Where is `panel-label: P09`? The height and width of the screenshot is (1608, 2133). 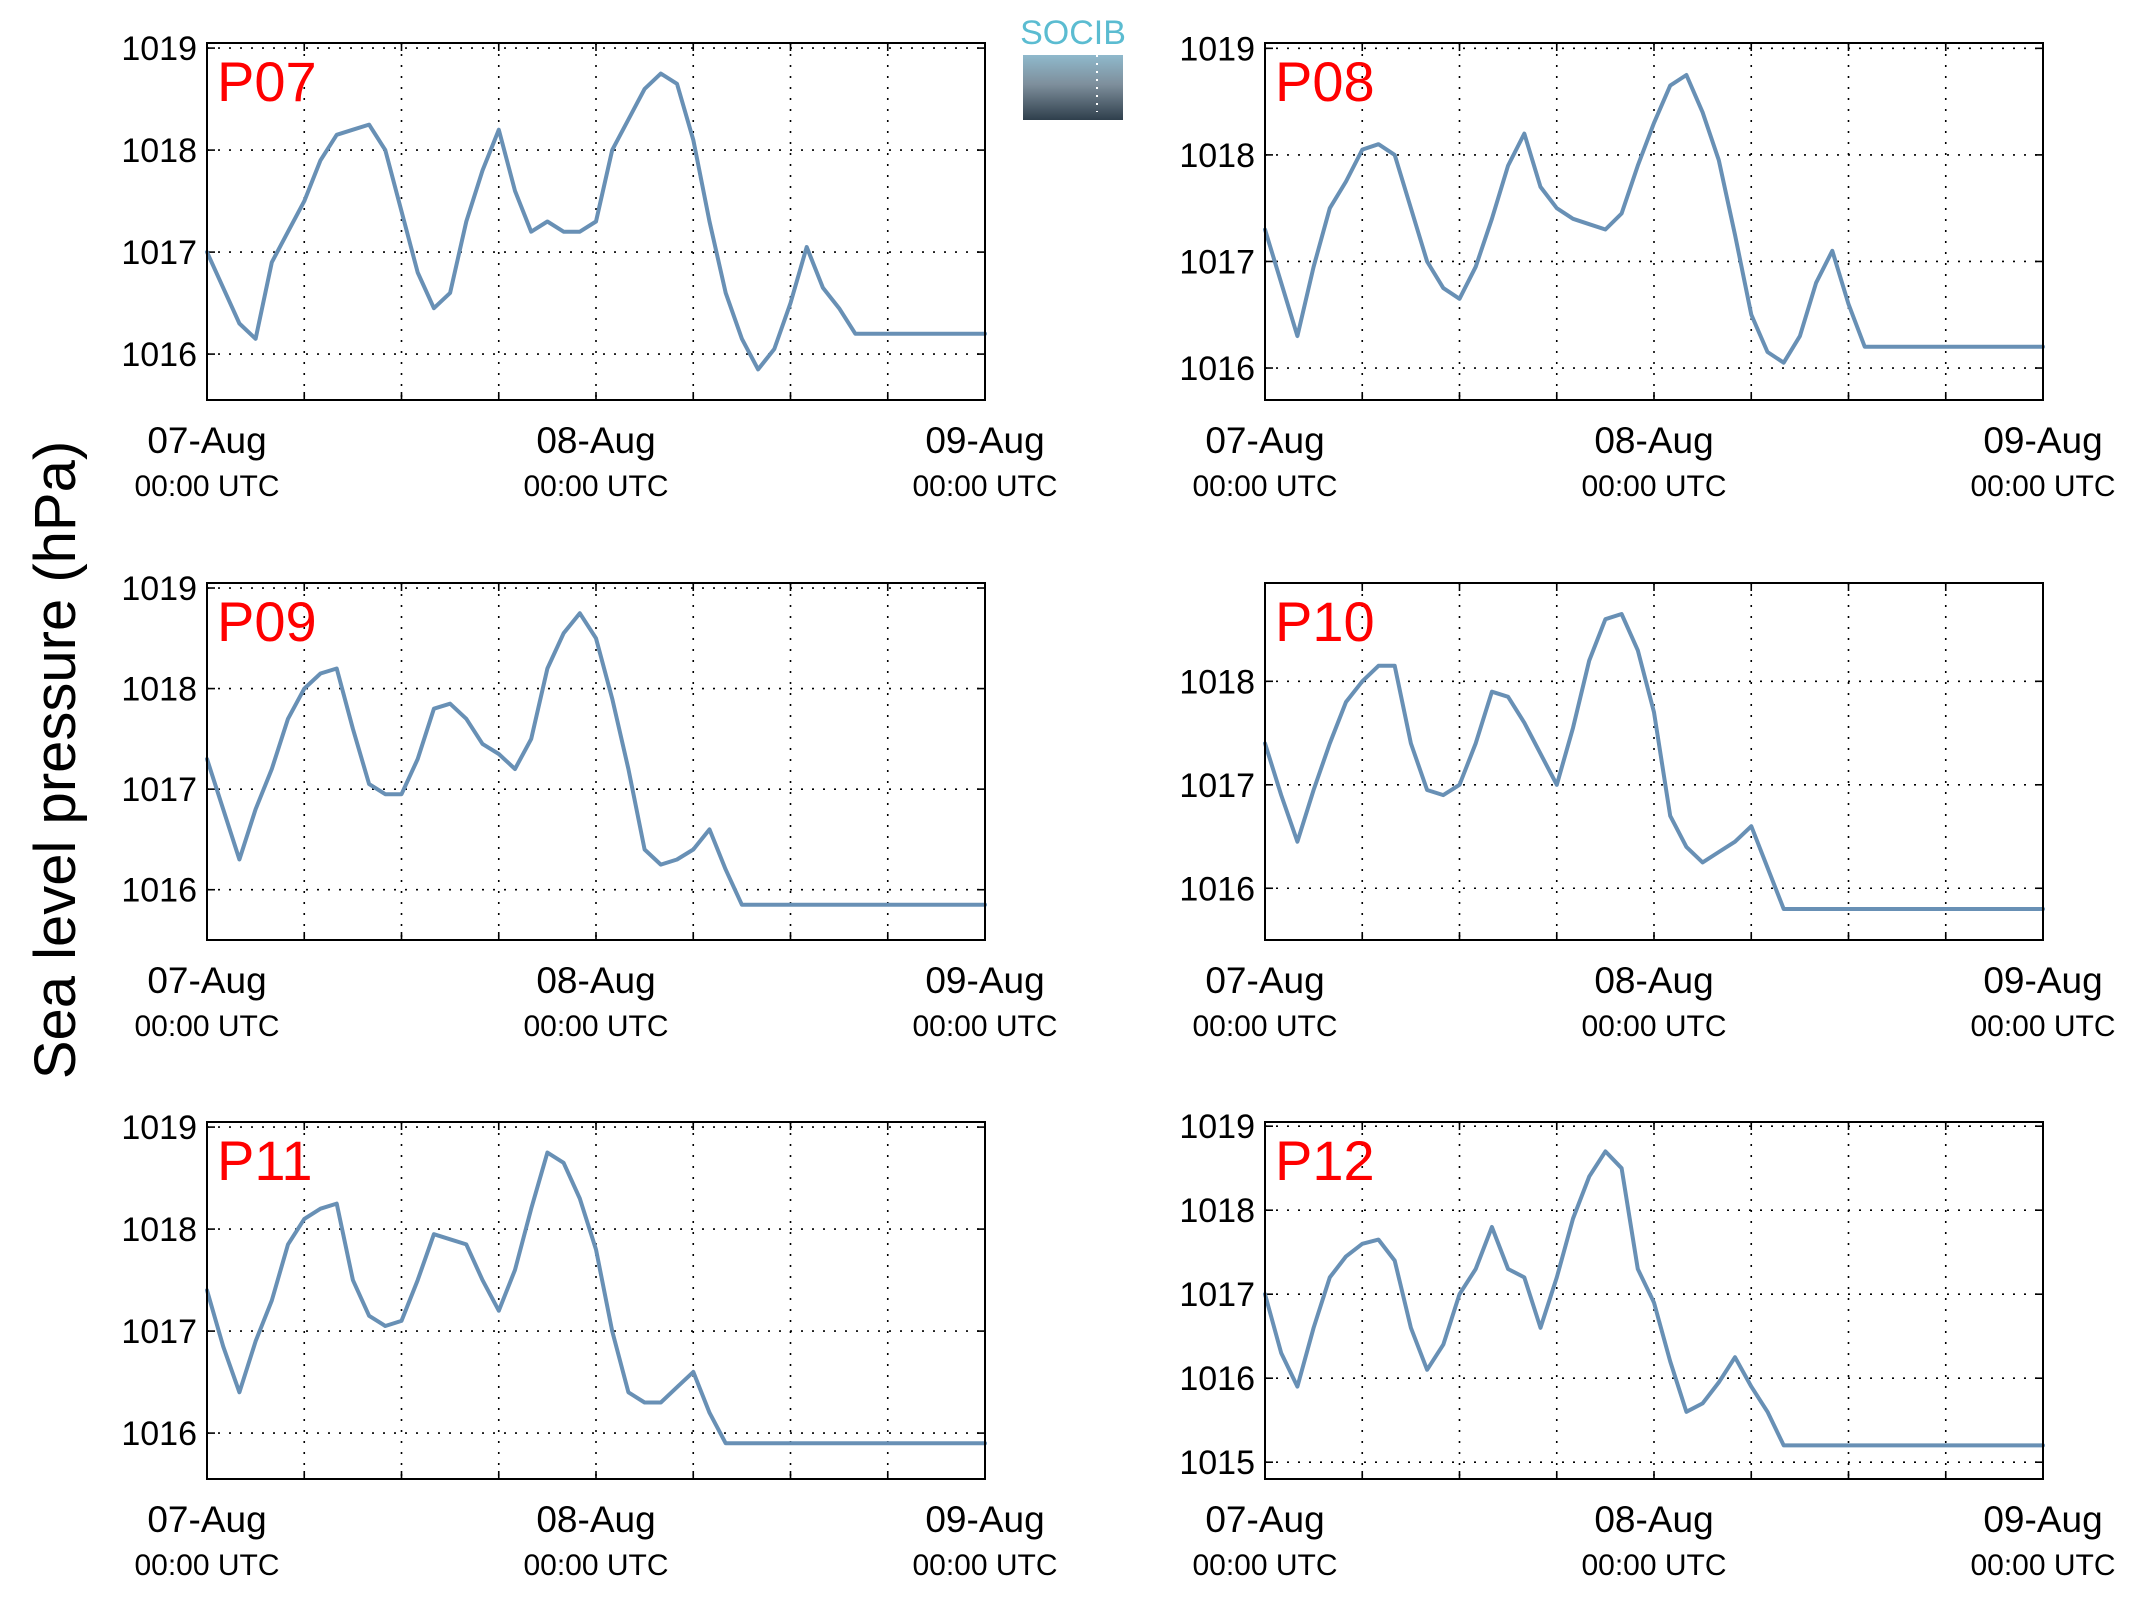
panel-label: P09 is located at coordinates (267, 621).